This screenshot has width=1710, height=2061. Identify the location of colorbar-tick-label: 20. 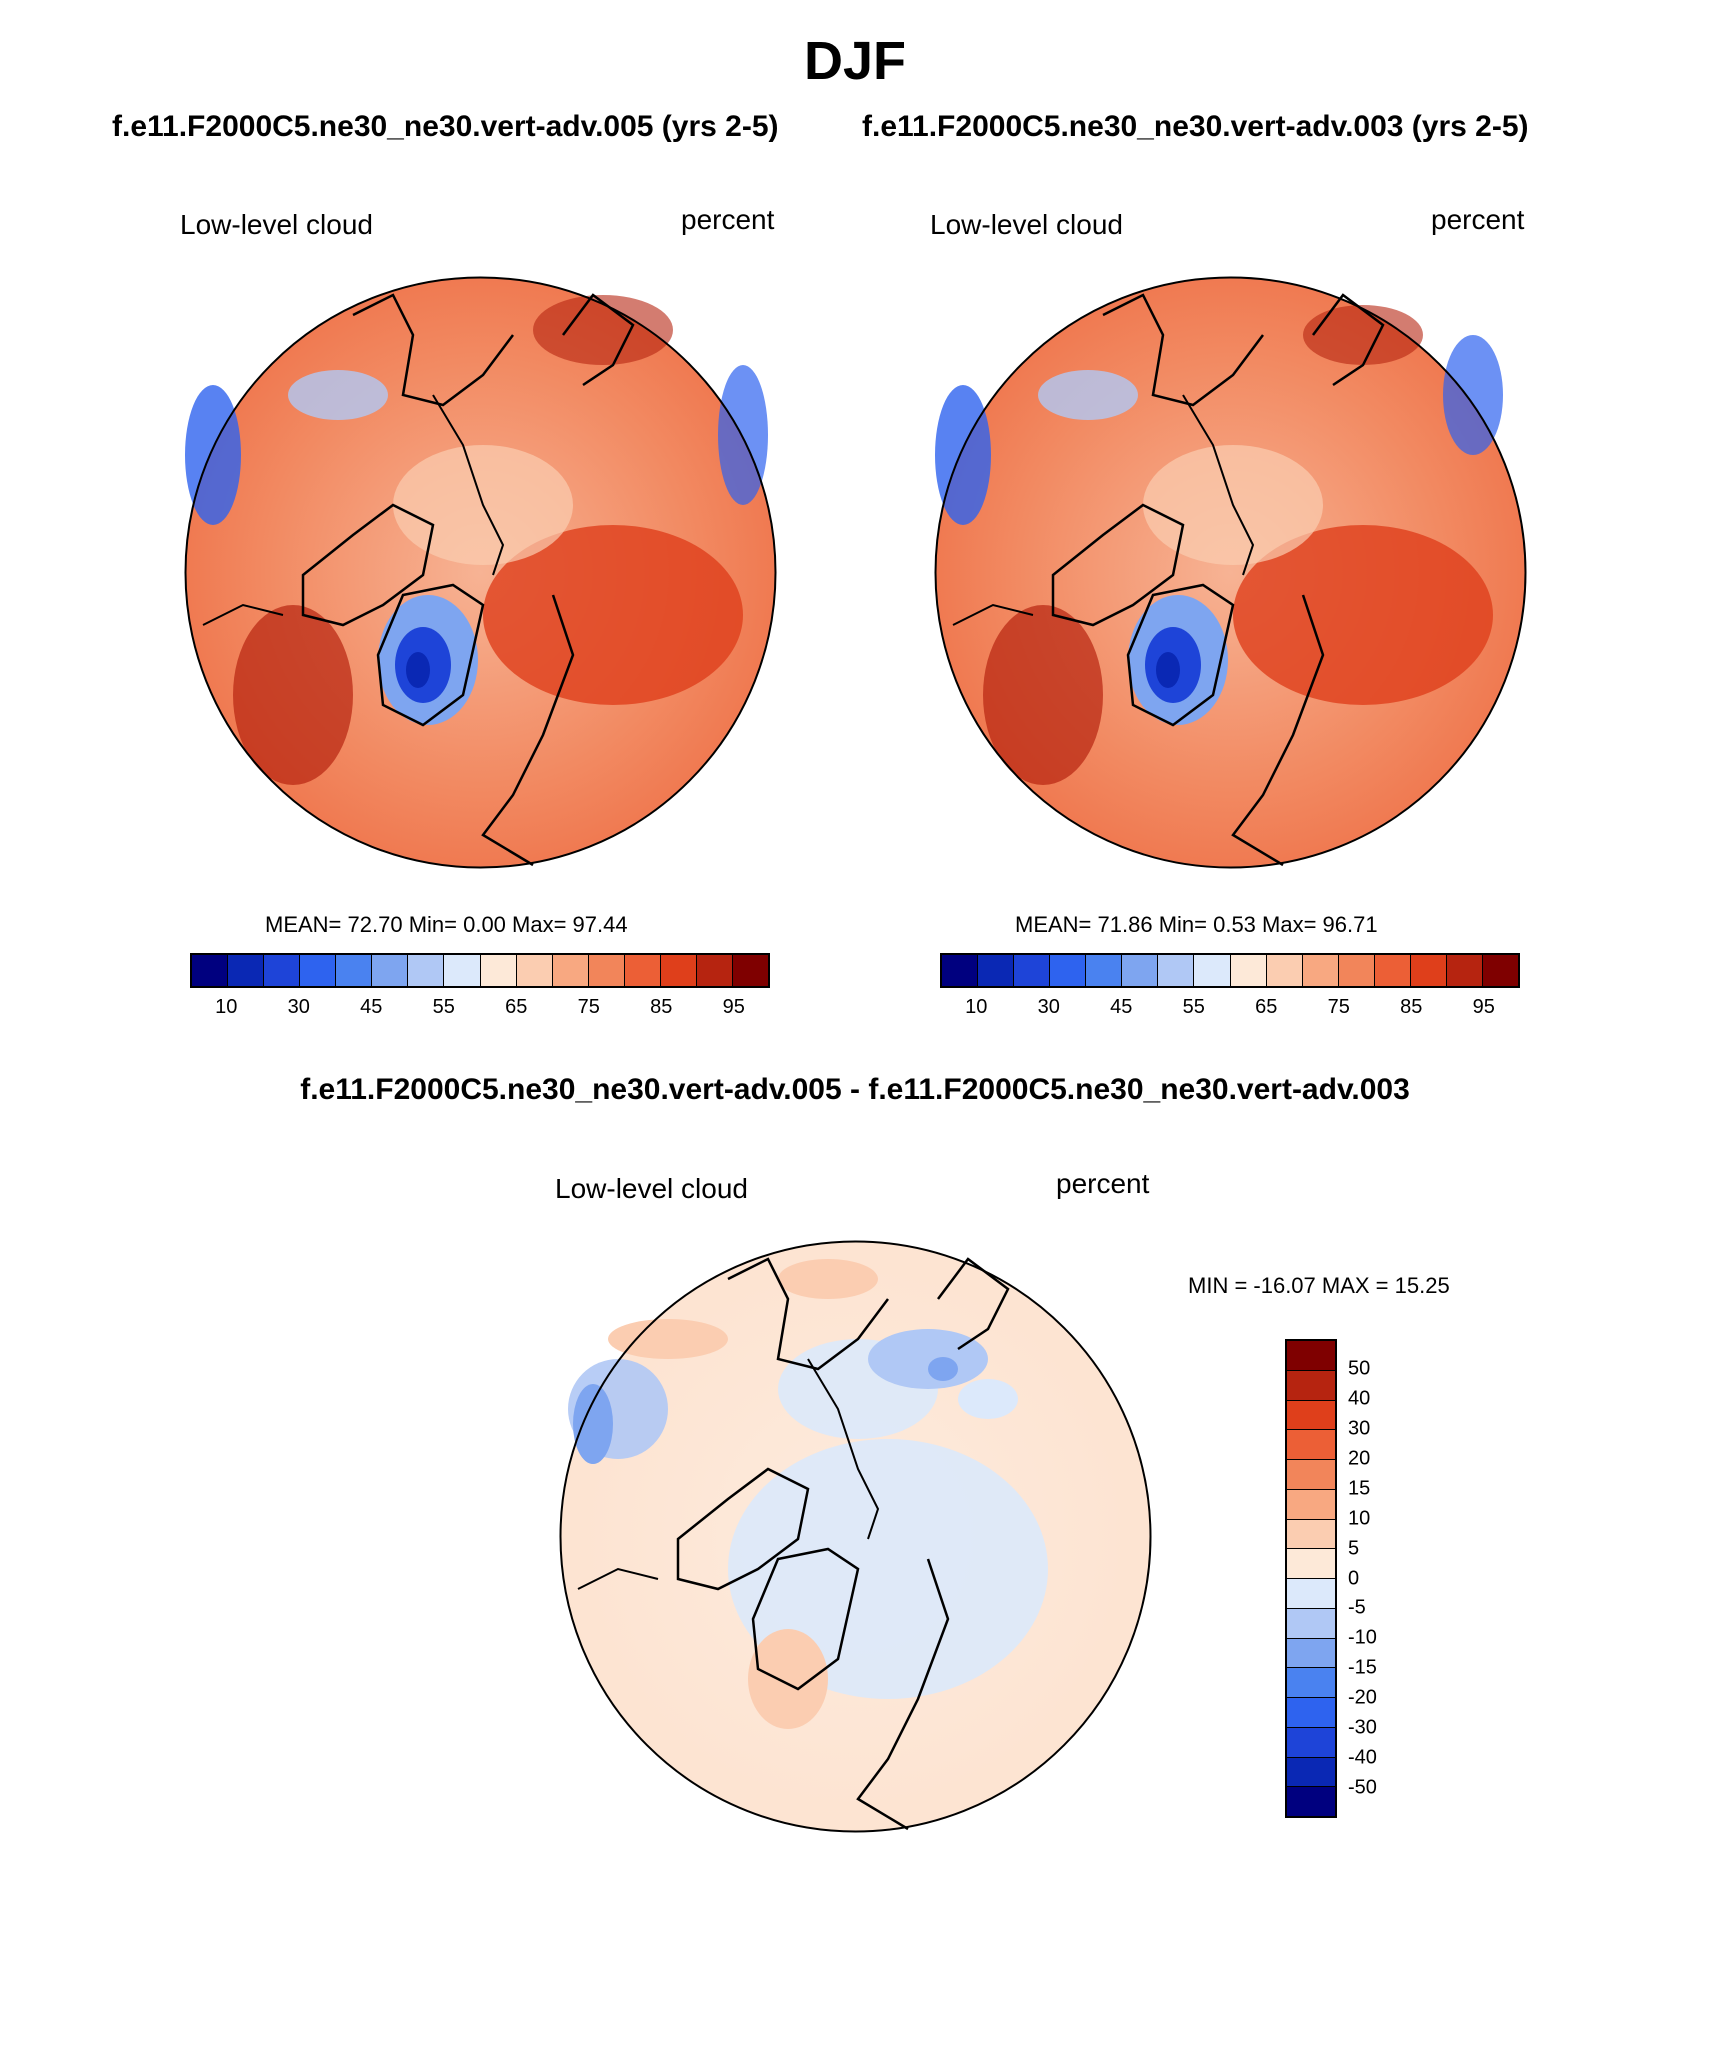
(1359, 1458).